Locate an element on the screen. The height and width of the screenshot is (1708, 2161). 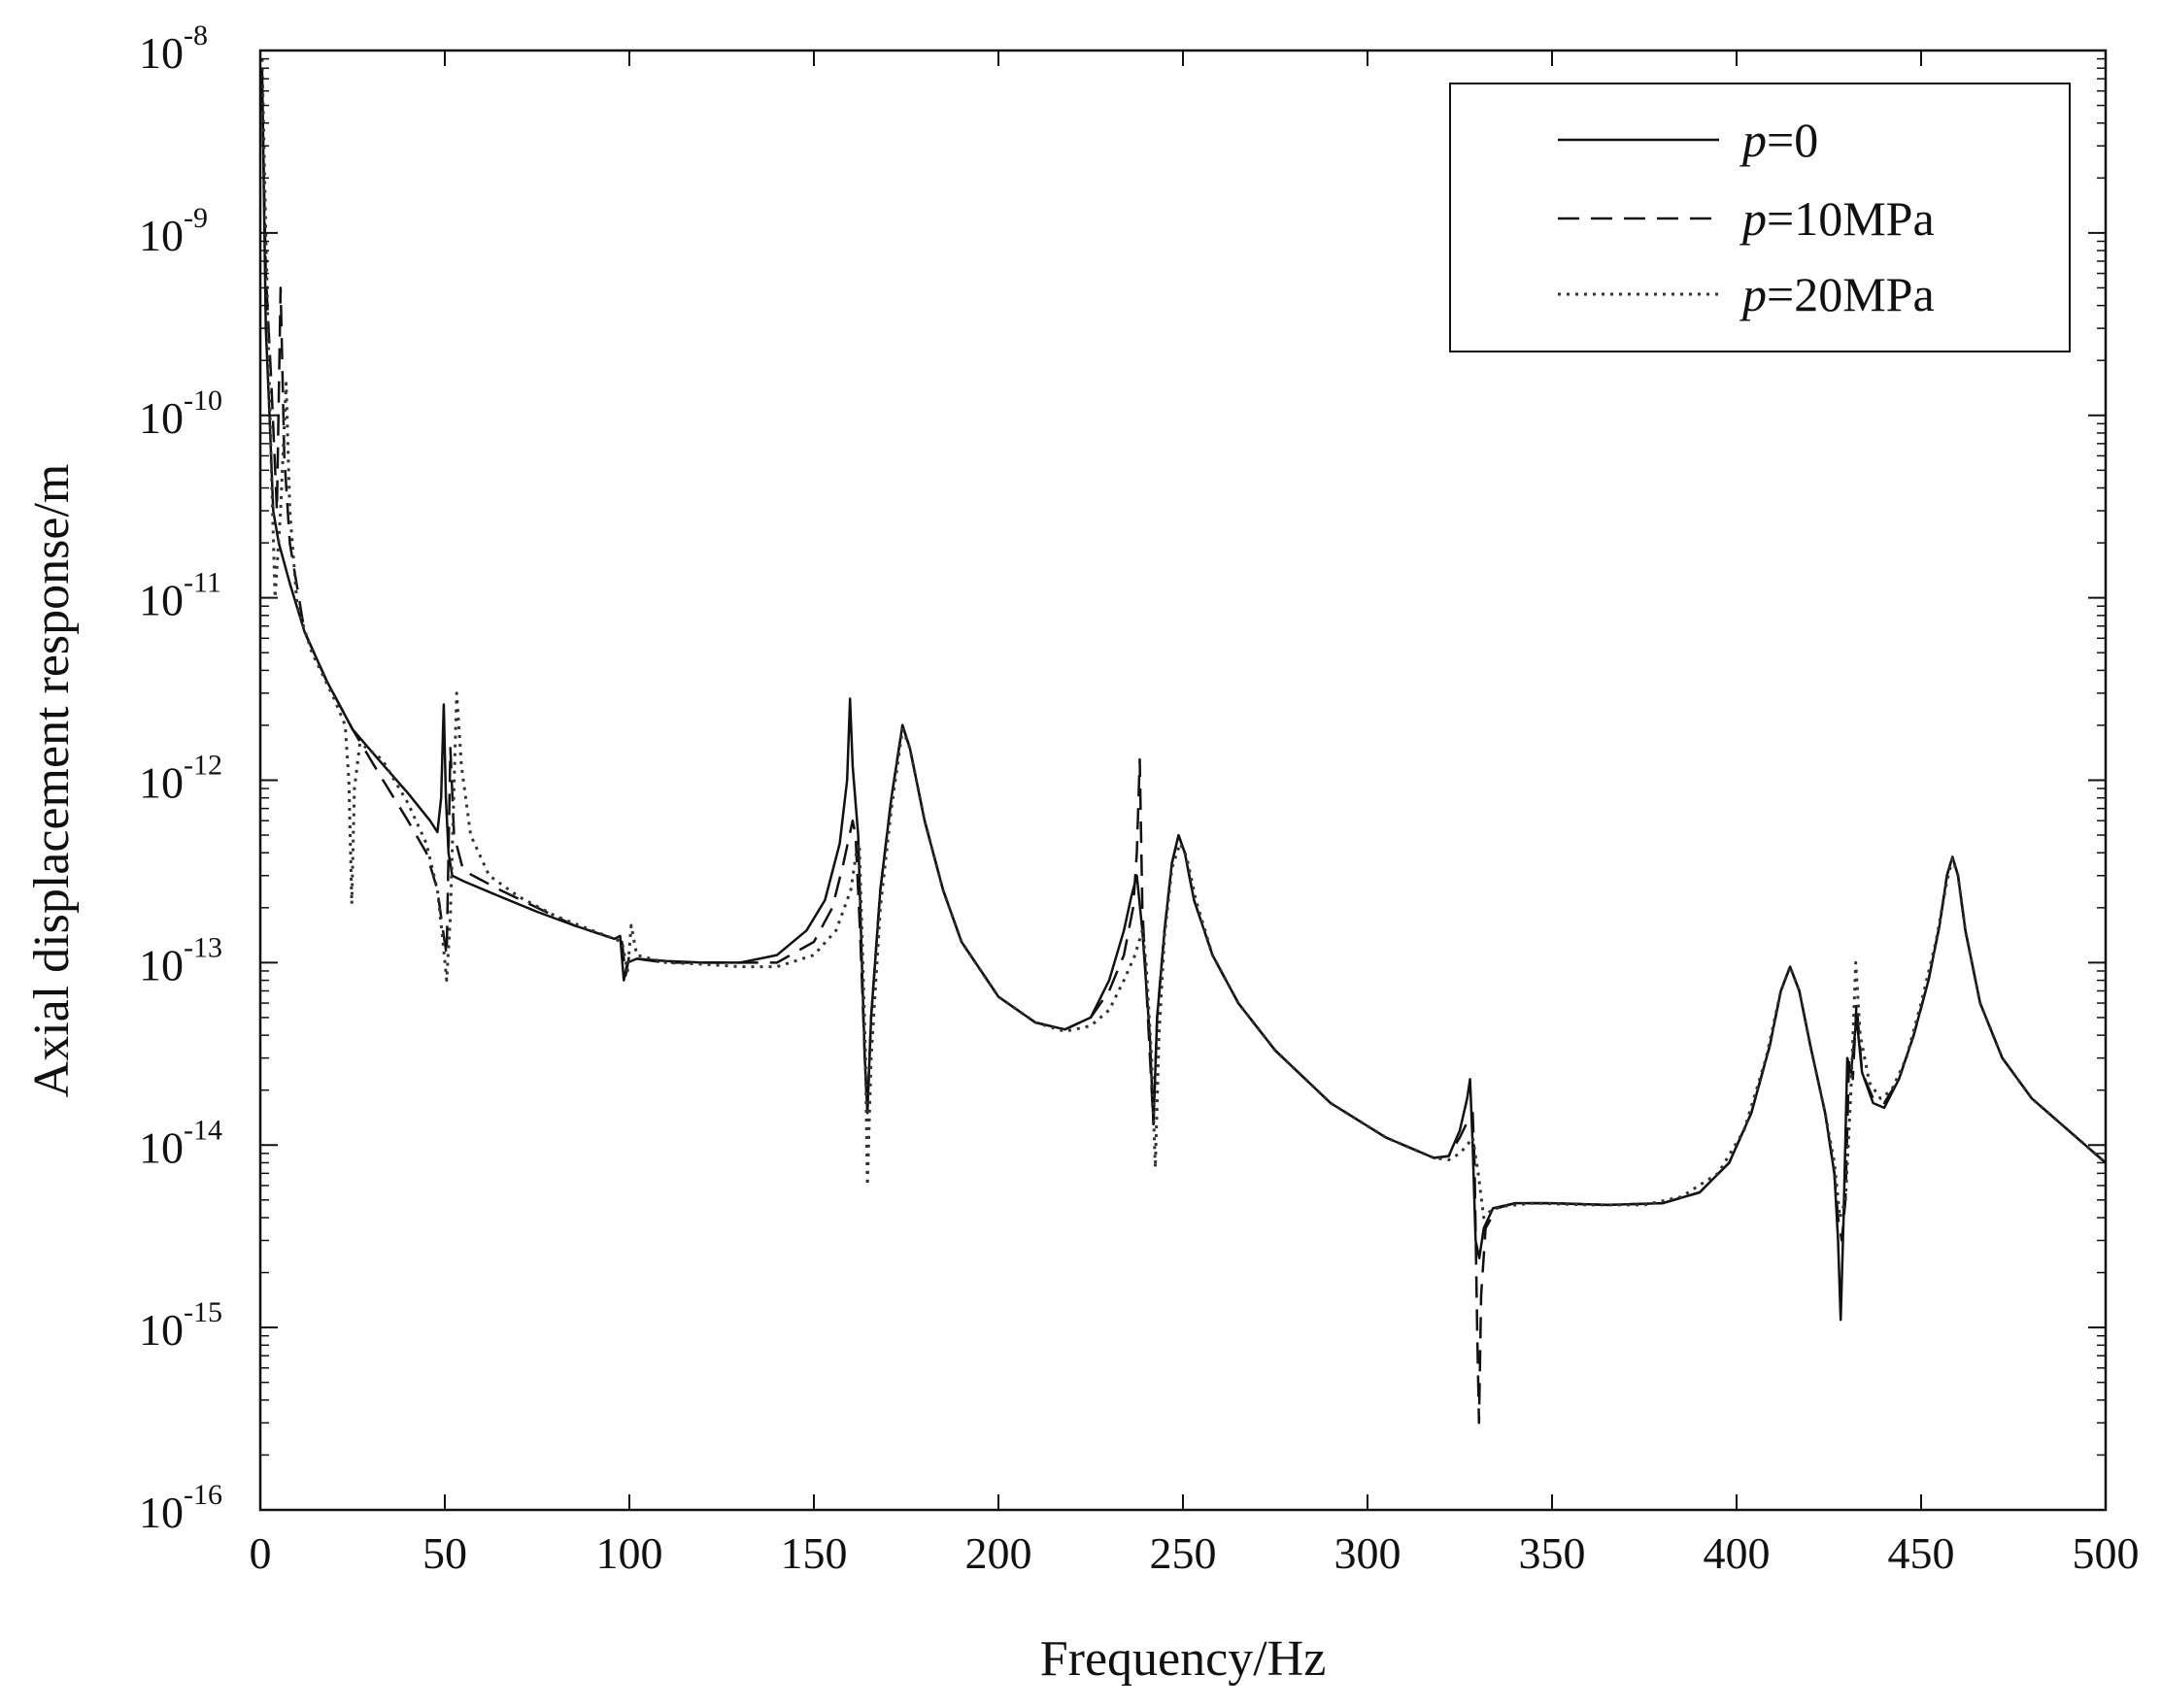
x-tick-label-4: 200 is located at coordinates (998, 1553).